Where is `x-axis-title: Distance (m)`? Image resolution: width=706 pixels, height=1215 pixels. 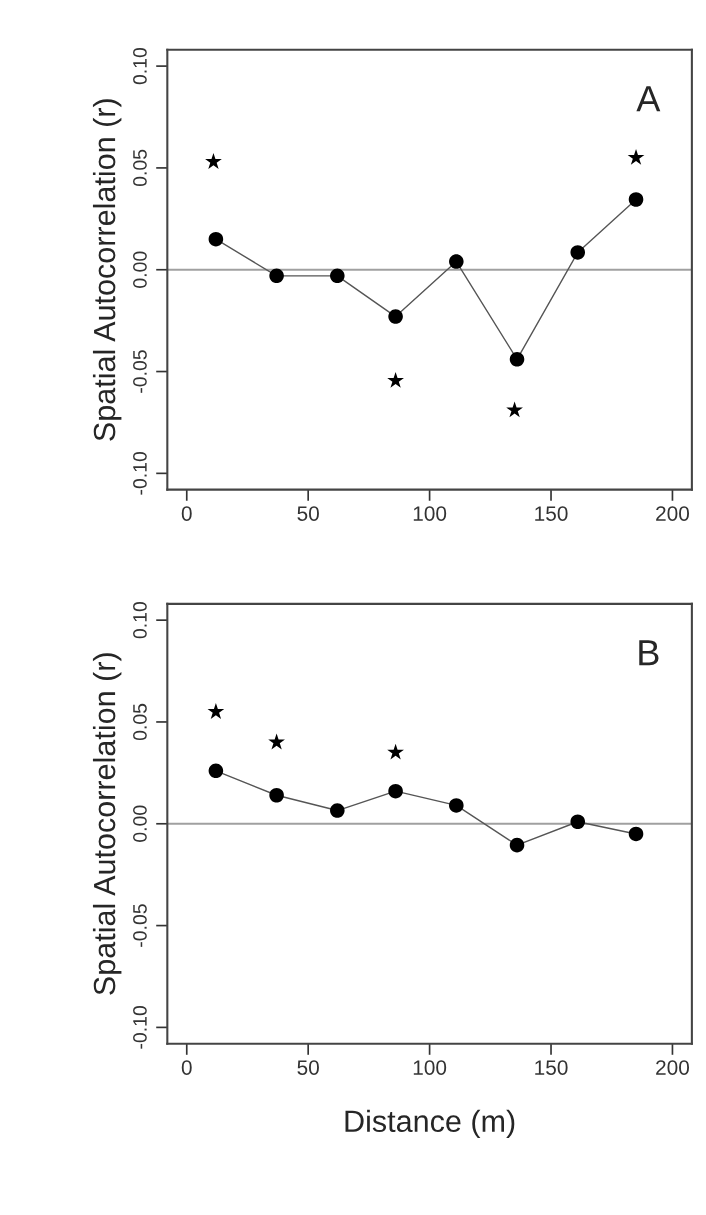 x-axis-title: Distance (m) is located at coordinates (430, 1124).